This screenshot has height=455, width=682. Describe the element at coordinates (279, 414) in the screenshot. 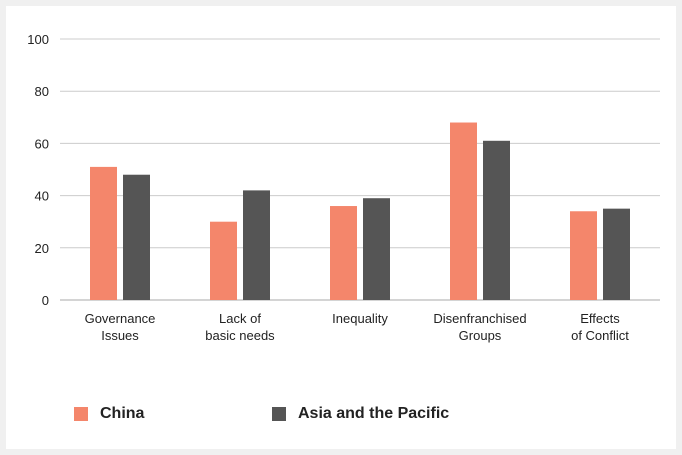

I see `legend-swatch-asia-pacific` at that location.